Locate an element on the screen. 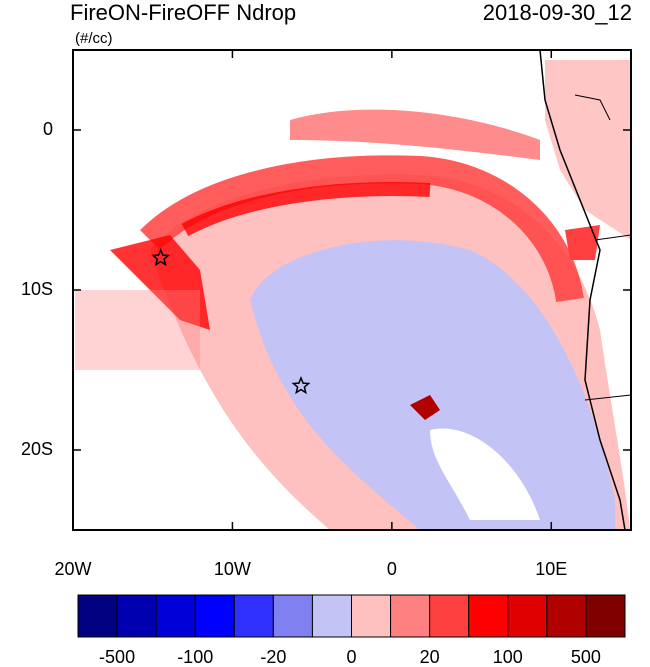  date: 2018-09-30_12 is located at coordinates (557, 12).